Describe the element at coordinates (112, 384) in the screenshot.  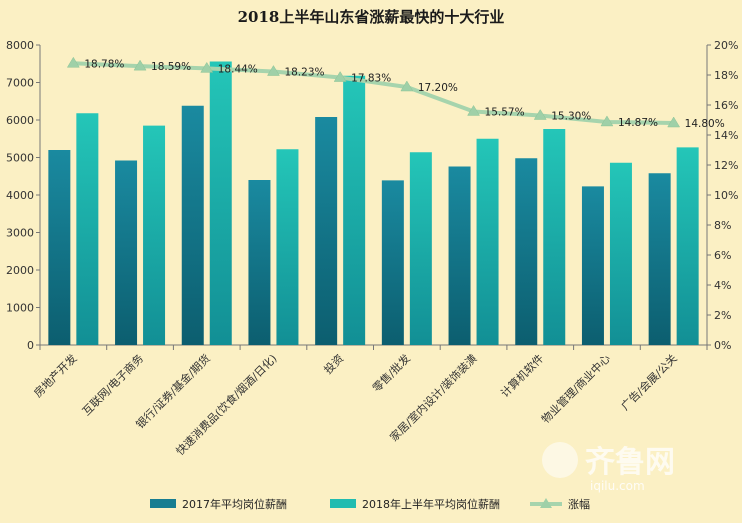
I see `x-category-label: 互联网/电子商务` at that location.